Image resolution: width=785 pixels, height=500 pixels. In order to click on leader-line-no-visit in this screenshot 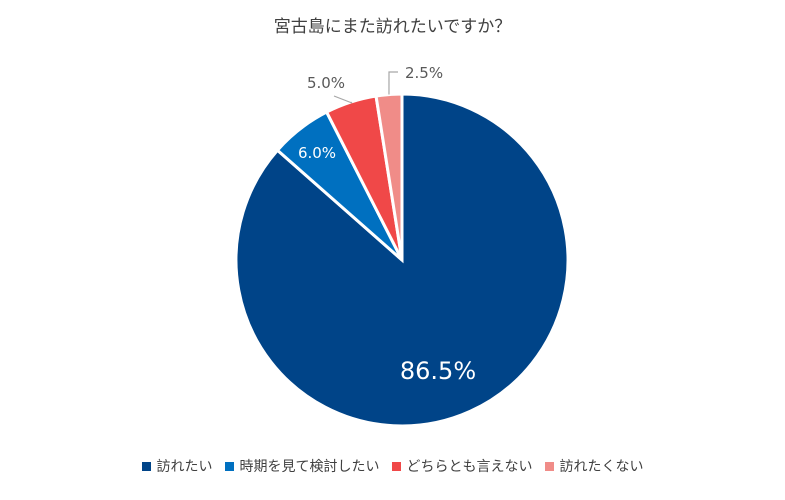, I will do `click(393, 83)`.